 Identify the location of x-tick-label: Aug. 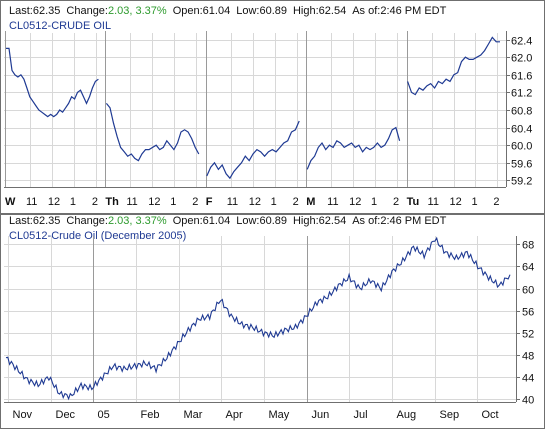
(407, 415).